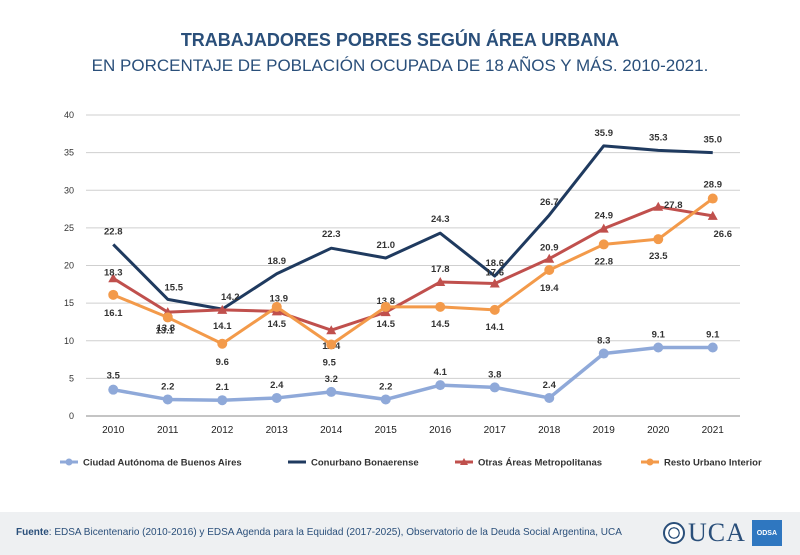 Image resolution: width=800 pixels, height=555 pixels. I want to click on data-label: 35.3, so click(658, 137).